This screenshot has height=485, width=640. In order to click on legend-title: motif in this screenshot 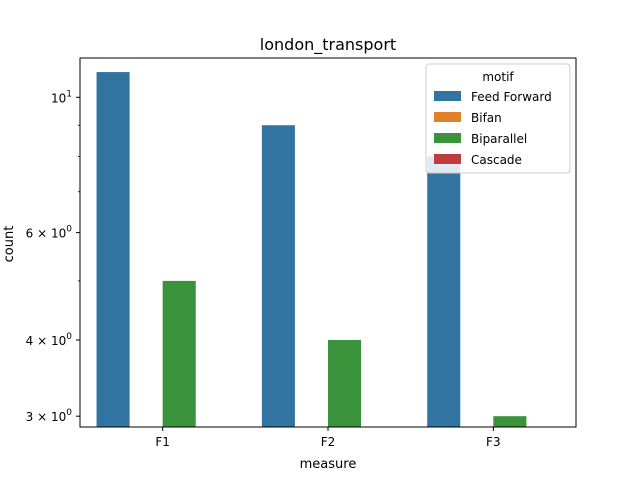, I will do `click(498, 77)`.